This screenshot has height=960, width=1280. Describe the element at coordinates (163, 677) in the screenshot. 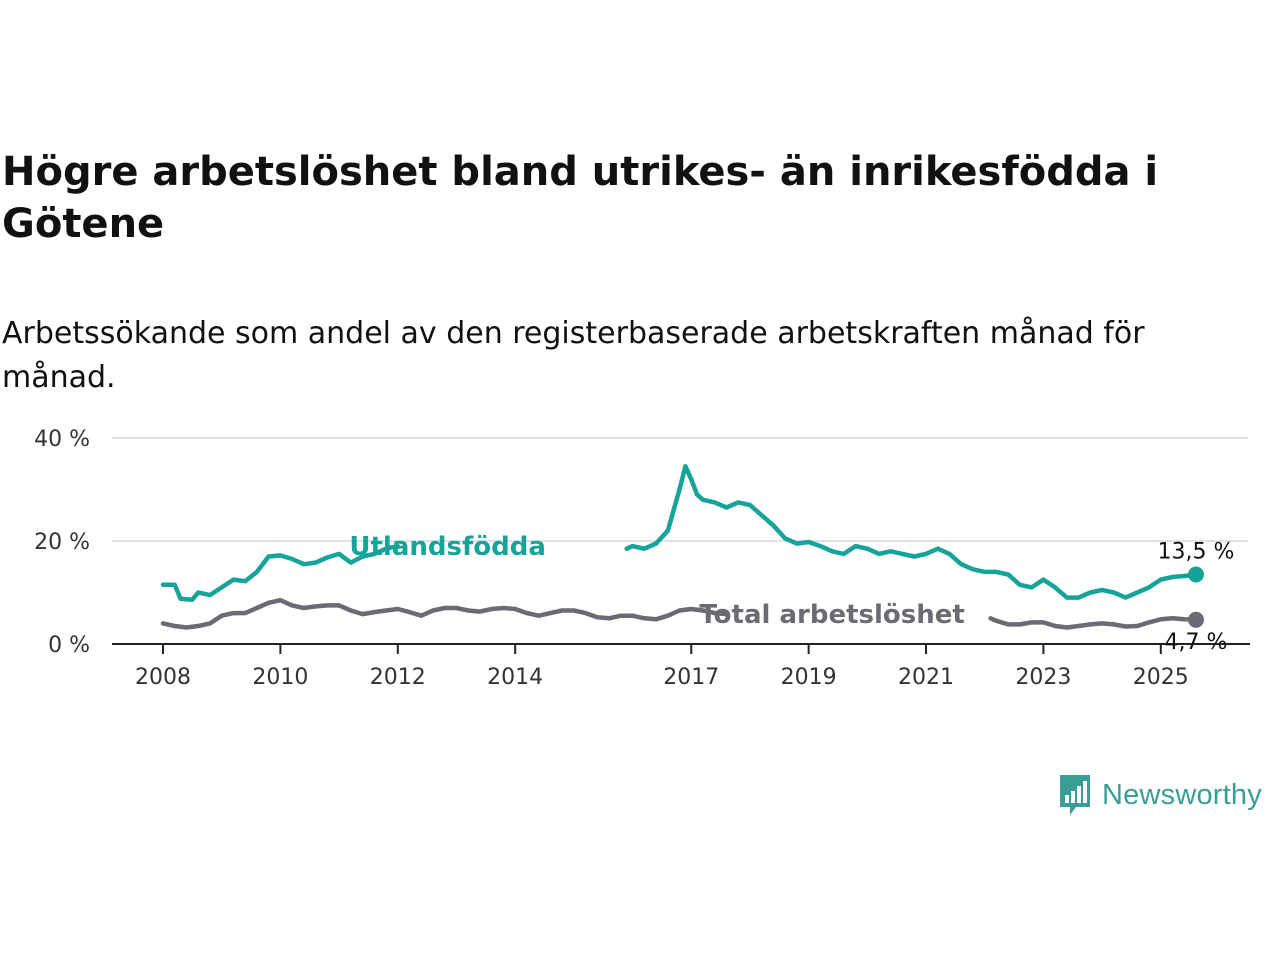

I see `x-tick-label: 2008` at that location.